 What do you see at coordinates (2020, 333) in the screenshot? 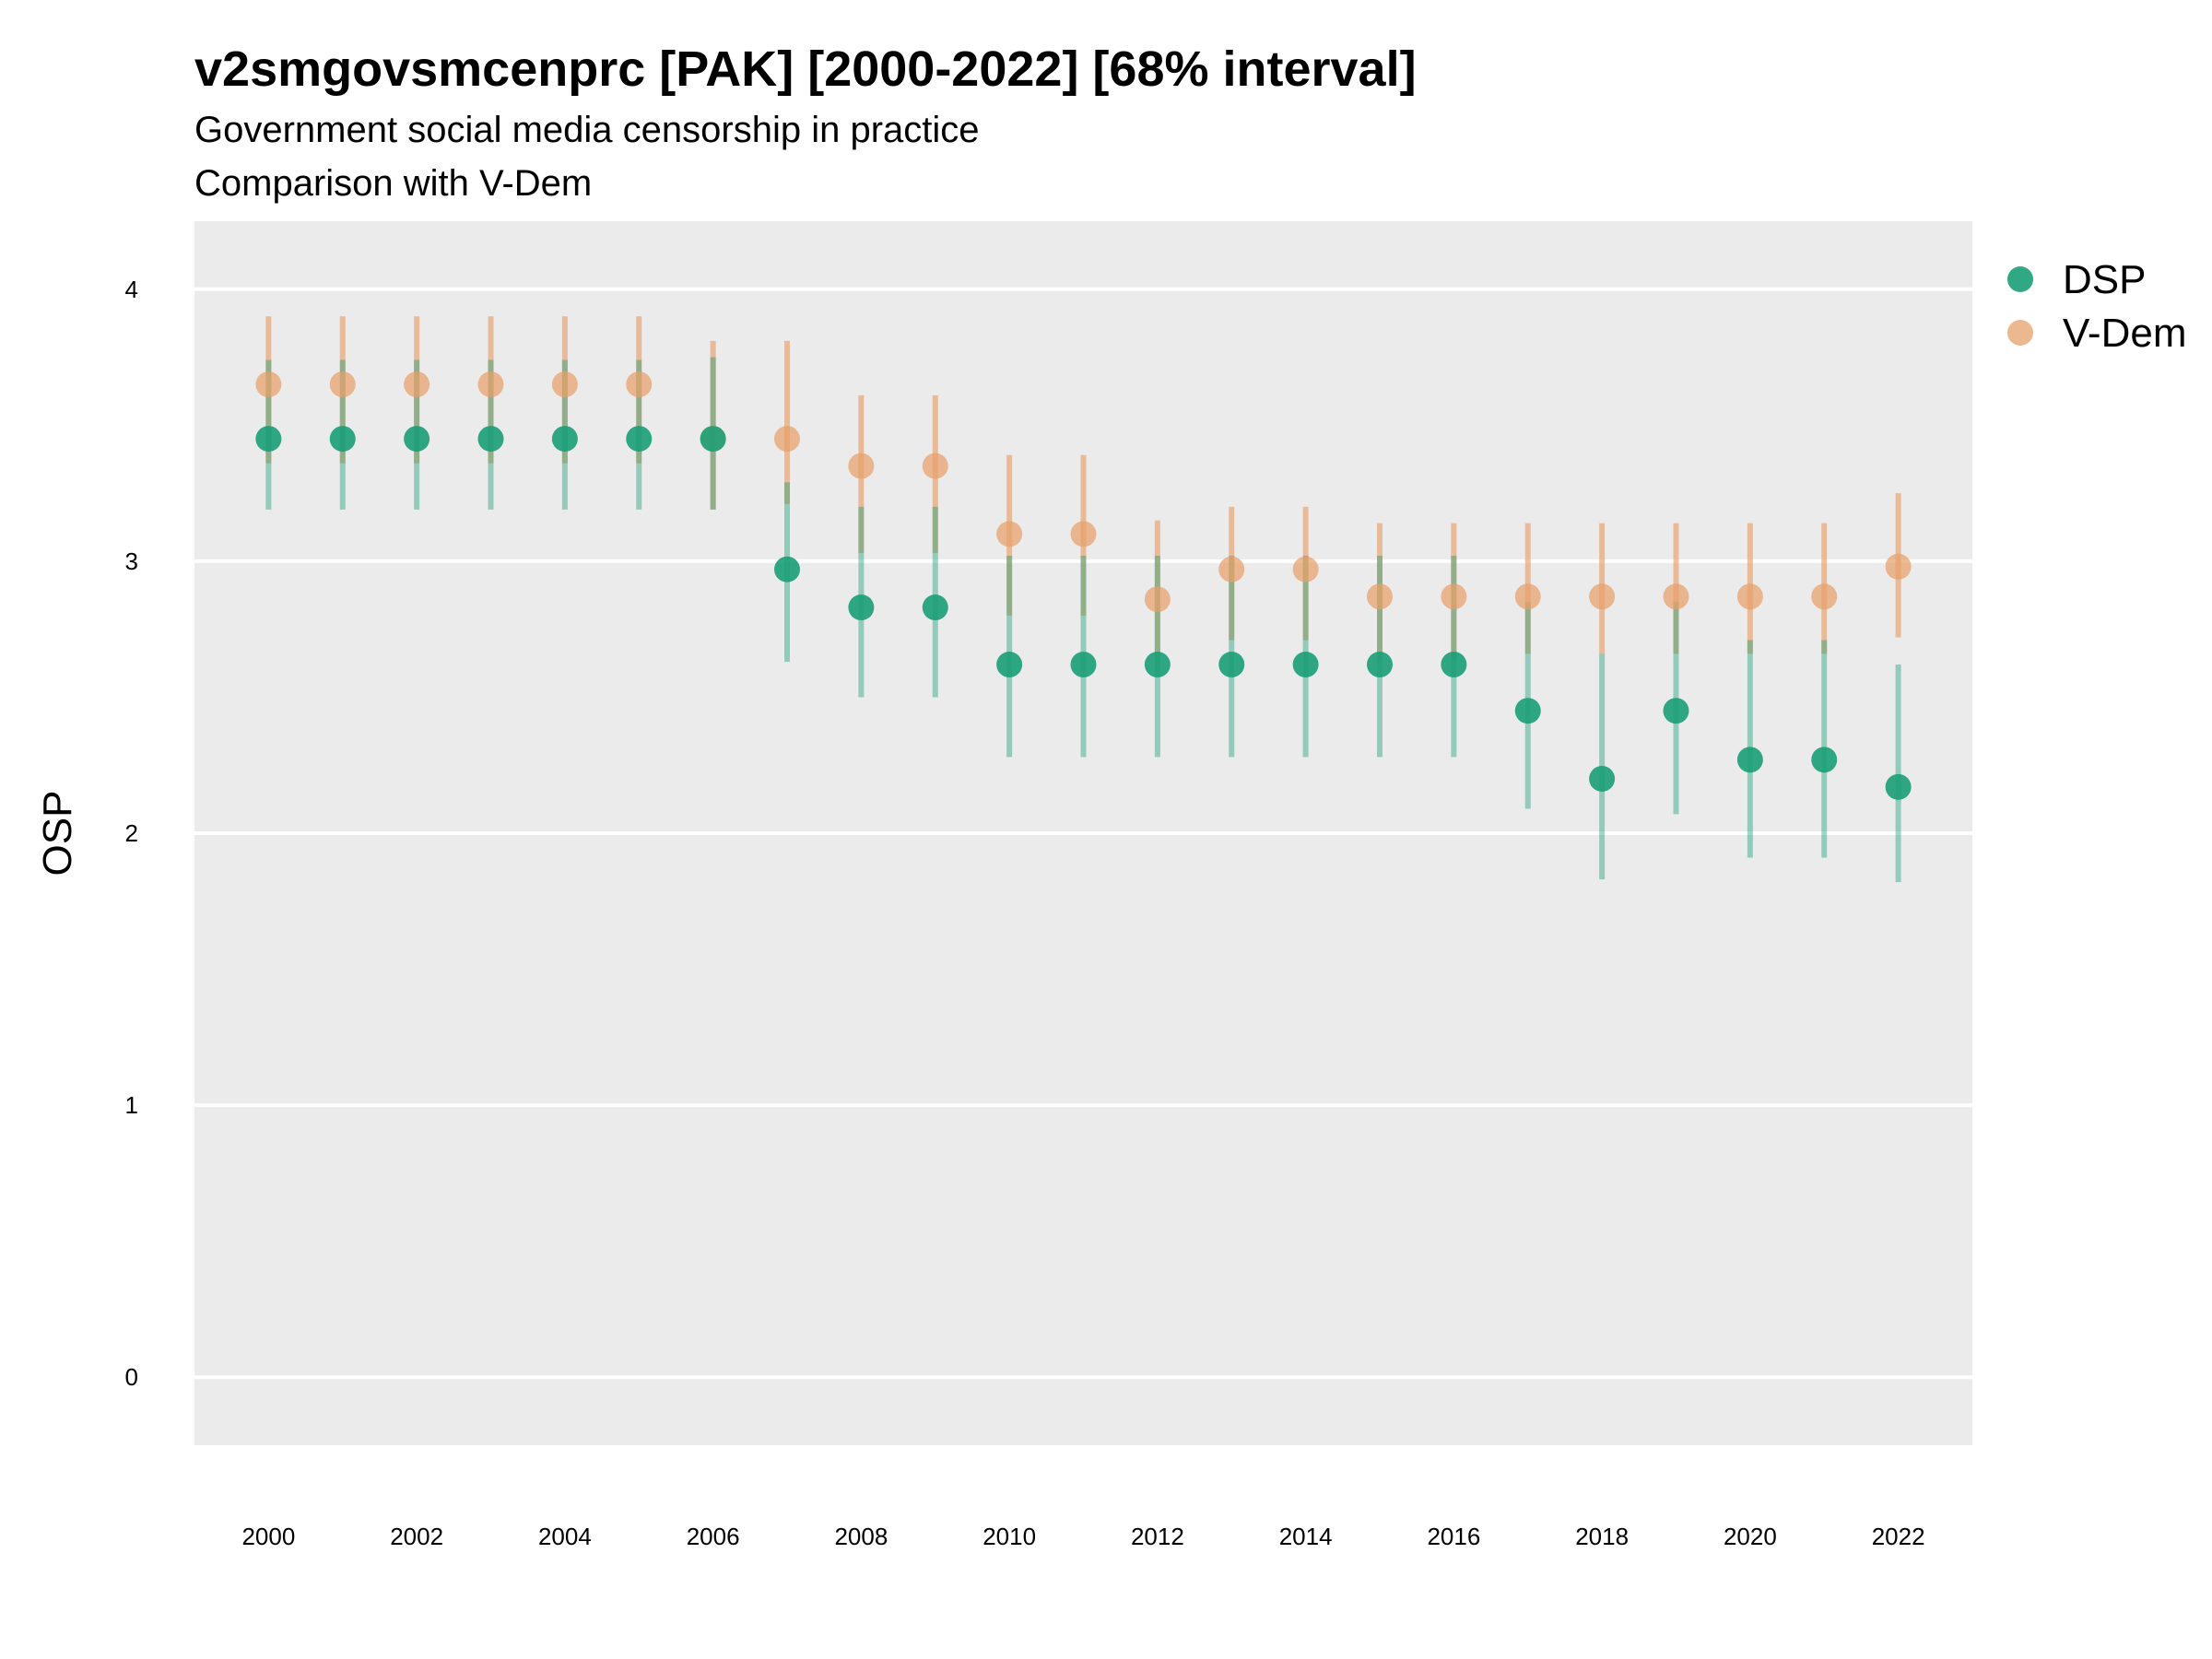
I see `legend-vdem-marker` at bounding box center [2020, 333].